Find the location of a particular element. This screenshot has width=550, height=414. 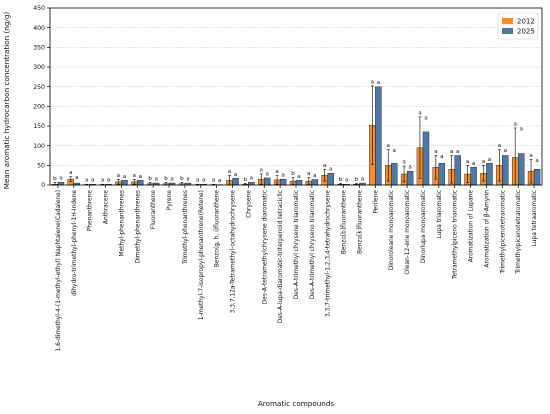

x-tick-label: Des-A-tetramethylchrysene diaromatic is located at coordinates (265, 247).